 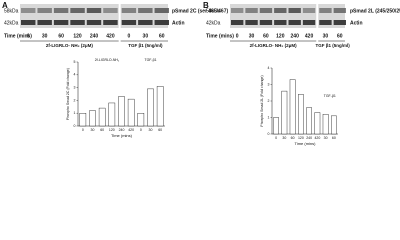 What do you see at coordinates (273, 45) in the screenshot?
I see `treatment-label: 2f-LIGRLO- NH₂ (2μM)` at bounding box center [273, 45].